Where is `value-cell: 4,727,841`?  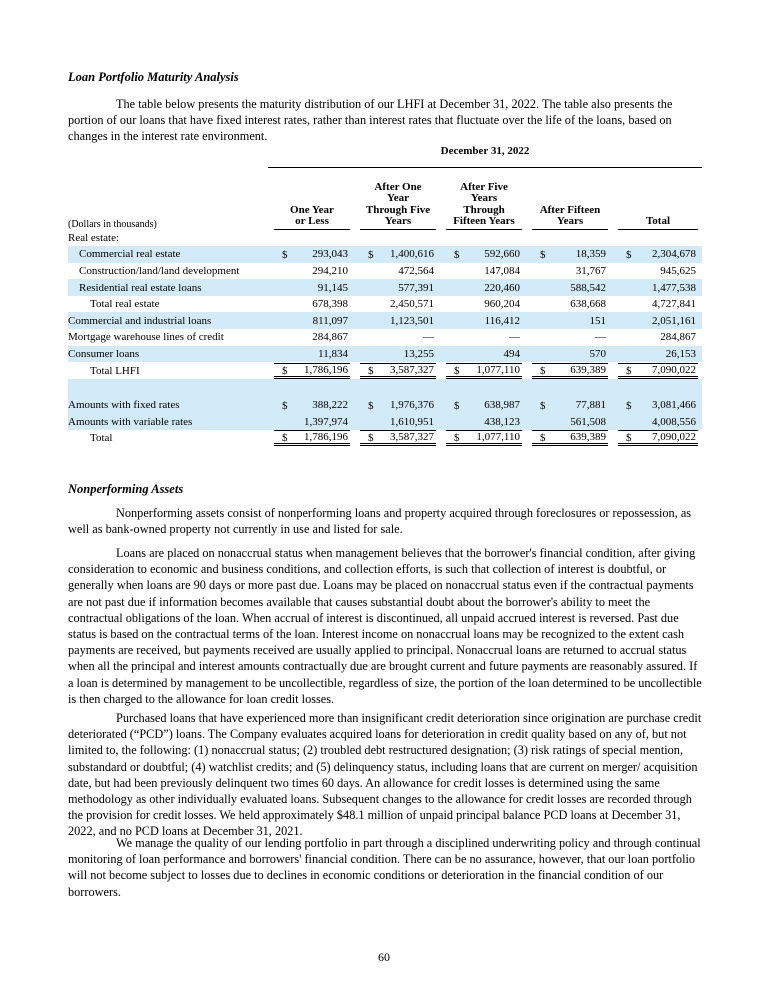
value-cell: 4,727,841 is located at coordinates (657, 304).